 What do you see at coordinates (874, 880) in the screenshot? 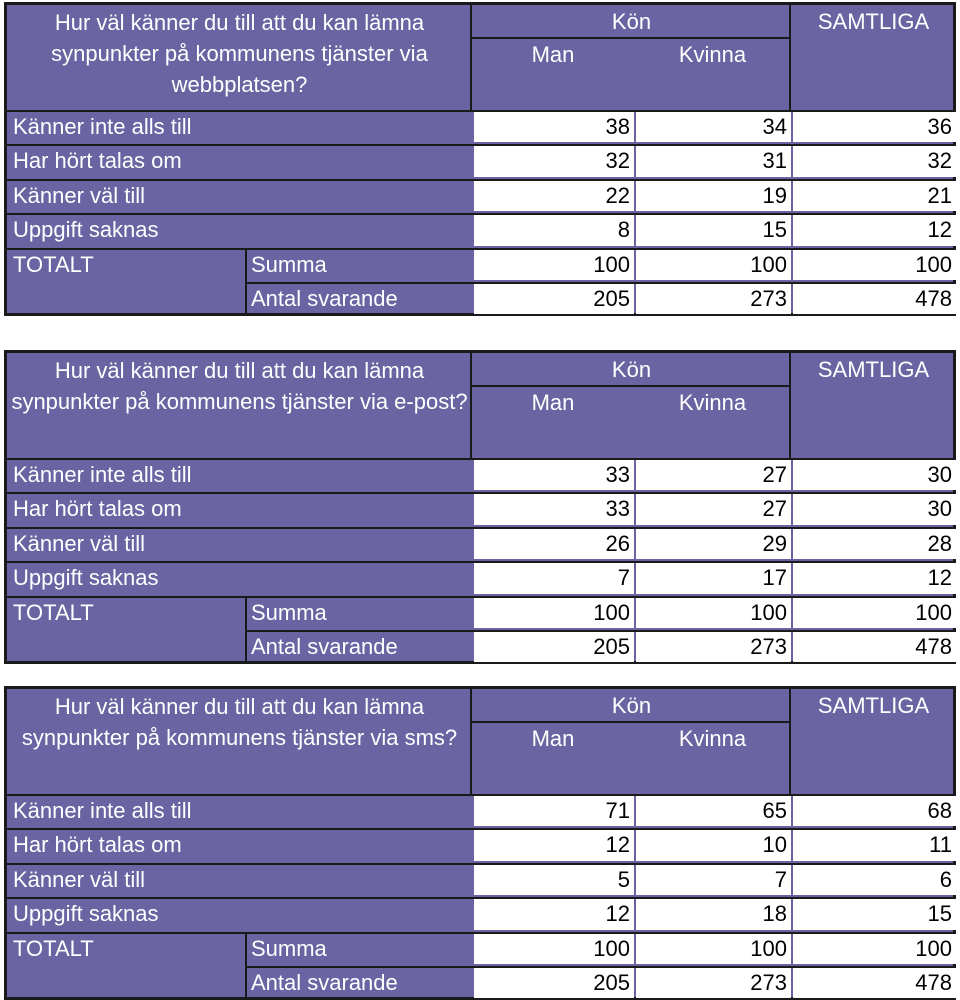
I see `value-cell-samtliga: 6` at bounding box center [874, 880].